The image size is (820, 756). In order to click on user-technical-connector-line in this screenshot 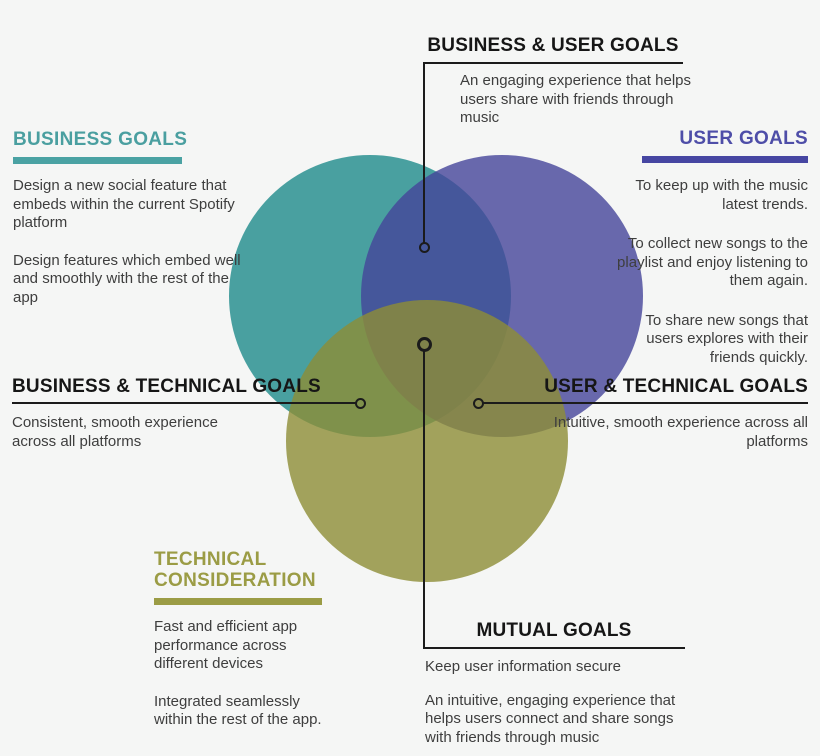, I will do `click(645, 403)`.